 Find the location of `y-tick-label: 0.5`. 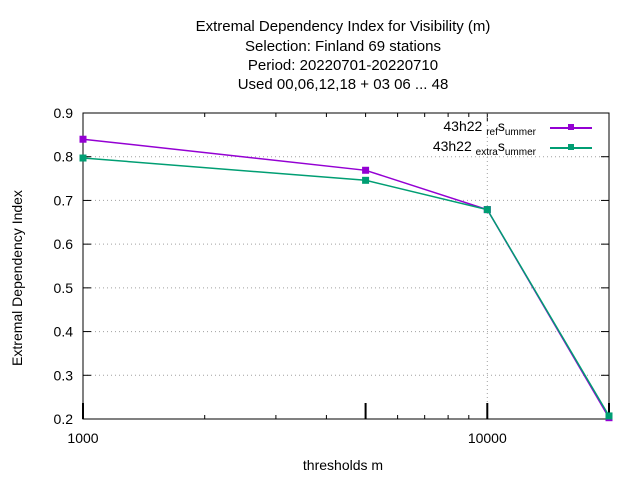

y-tick-label: 0.5 is located at coordinates (64, 288).